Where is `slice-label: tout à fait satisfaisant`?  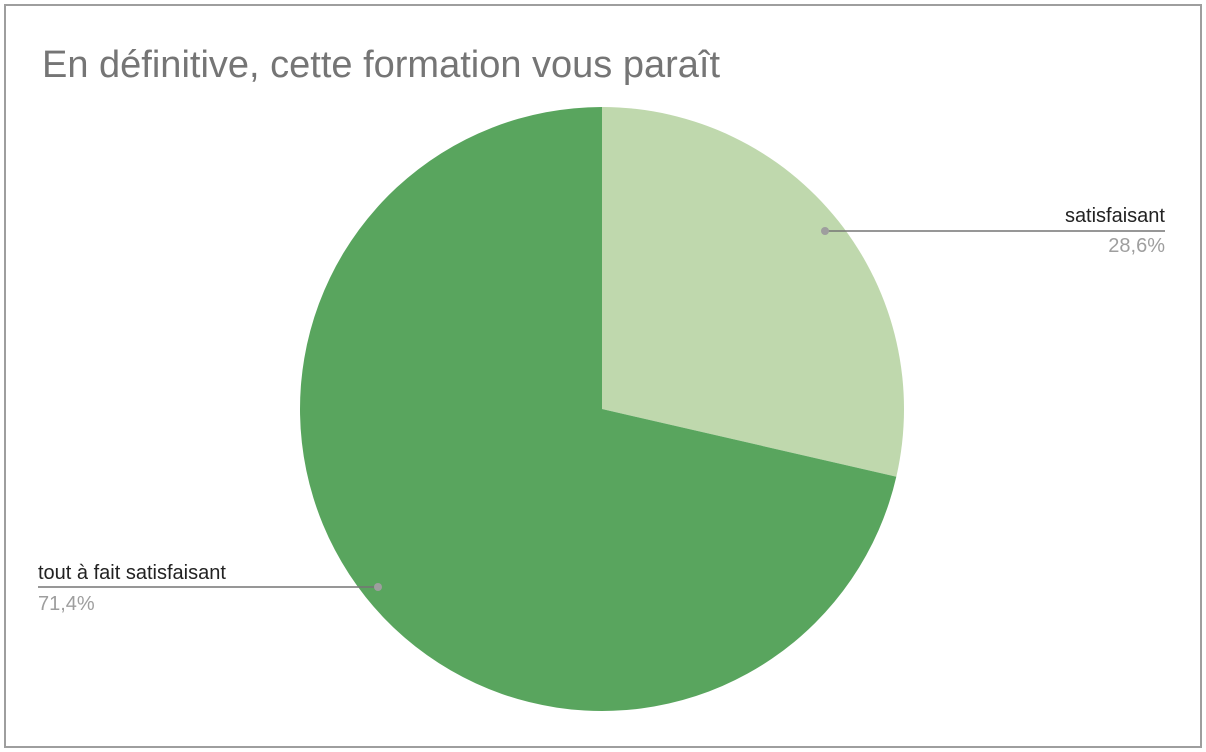 slice-label: tout à fait satisfaisant is located at coordinates (132, 573).